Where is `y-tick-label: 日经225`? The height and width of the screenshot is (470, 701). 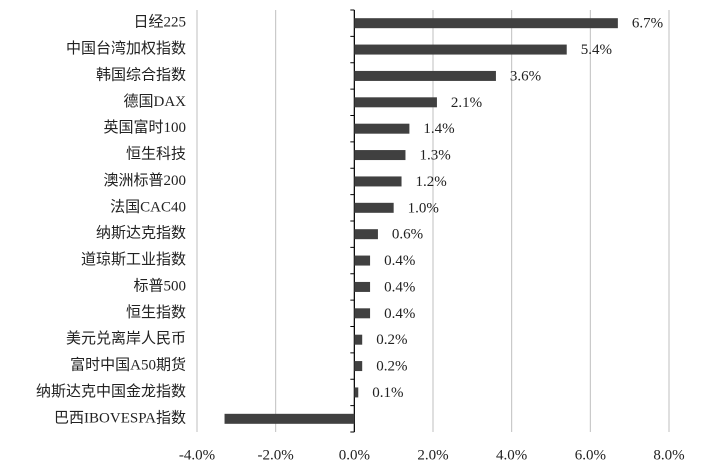
y-tick-label: 日经225 is located at coordinates (159, 22).